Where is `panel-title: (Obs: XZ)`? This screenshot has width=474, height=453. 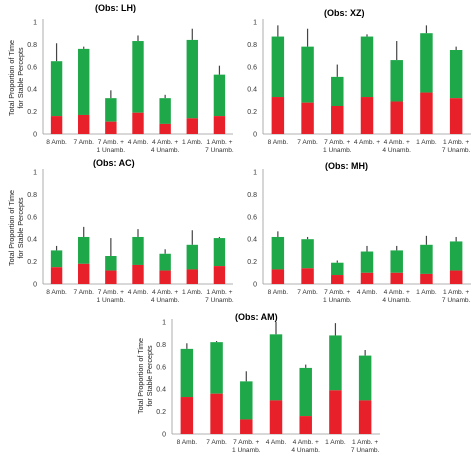
panel-title: (Obs: XZ) is located at coordinates (344, 13).